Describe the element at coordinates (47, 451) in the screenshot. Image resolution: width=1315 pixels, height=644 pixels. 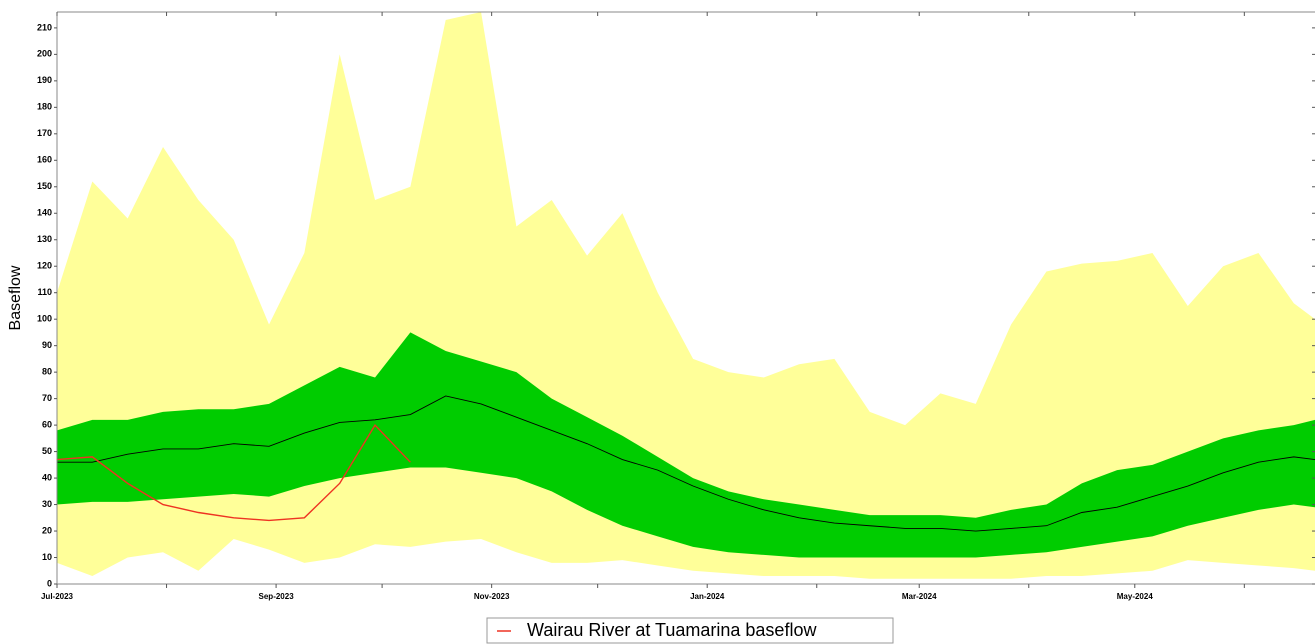
I see `y-tick-label: 50` at that location.